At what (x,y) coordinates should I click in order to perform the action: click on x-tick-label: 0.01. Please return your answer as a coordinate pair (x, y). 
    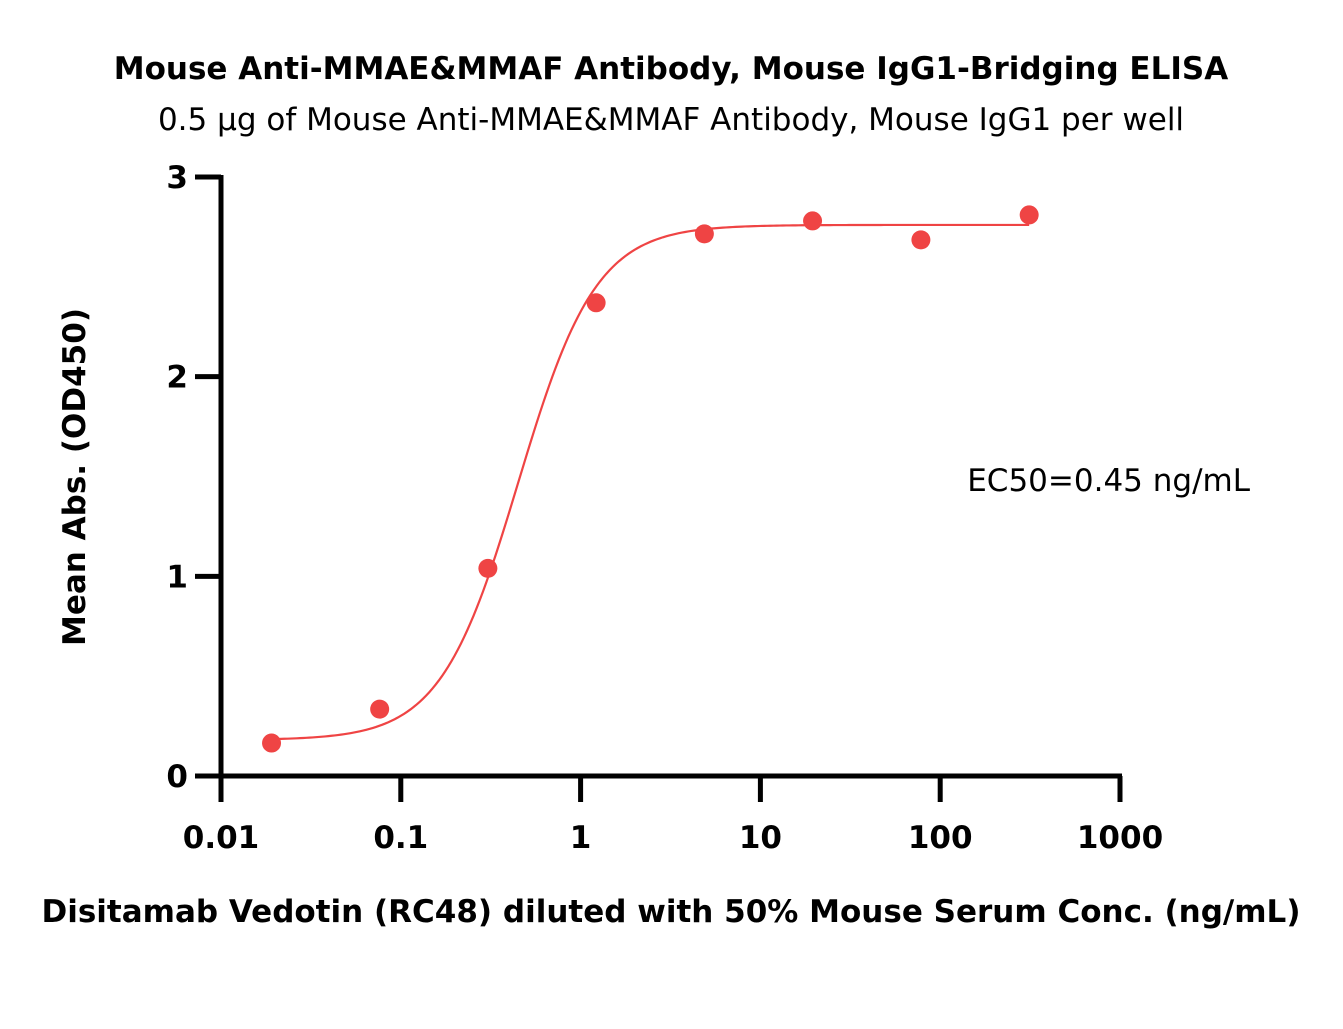
    Looking at the image, I should click on (221, 838).